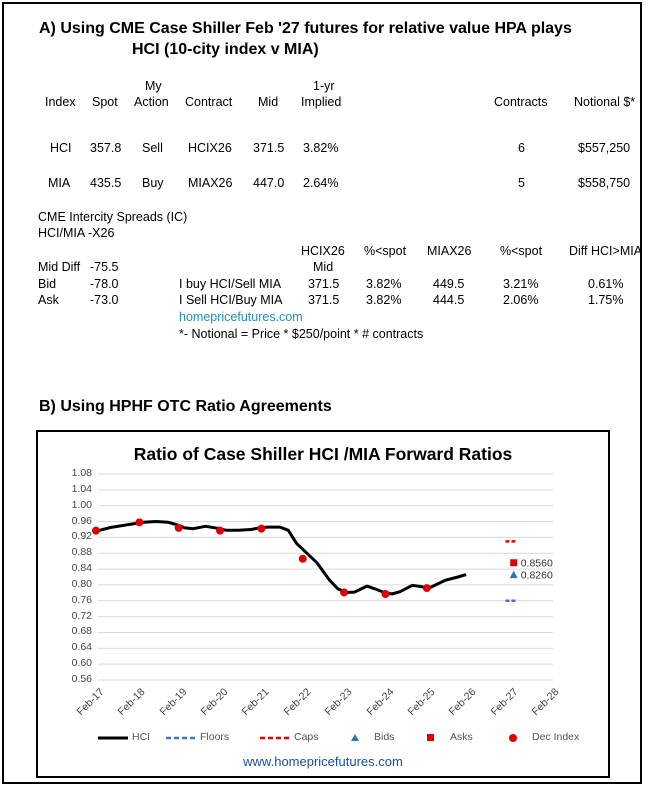 Image resolution: width=650 pixels, height=790 pixels. I want to click on row-mia-action: Buy, so click(153, 183).